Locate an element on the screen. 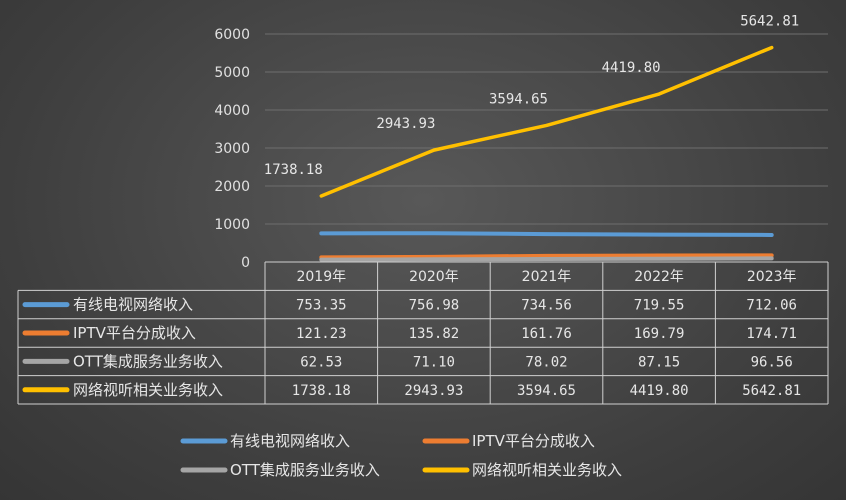 The image size is (846, 500). table-cell: 734.56 is located at coordinates (546, 306).